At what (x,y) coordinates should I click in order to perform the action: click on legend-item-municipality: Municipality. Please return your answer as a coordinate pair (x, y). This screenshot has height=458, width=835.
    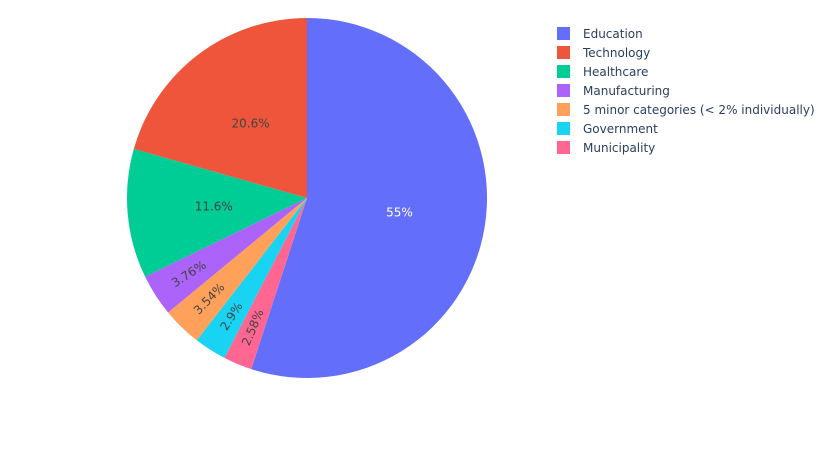
    Looking at the image, I should click on (606, 148).